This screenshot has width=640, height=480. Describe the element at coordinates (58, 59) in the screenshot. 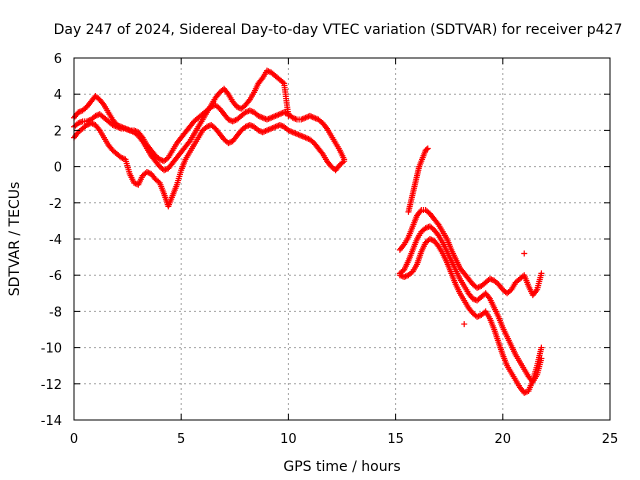

I see `y-tick-label: 6` at that location.